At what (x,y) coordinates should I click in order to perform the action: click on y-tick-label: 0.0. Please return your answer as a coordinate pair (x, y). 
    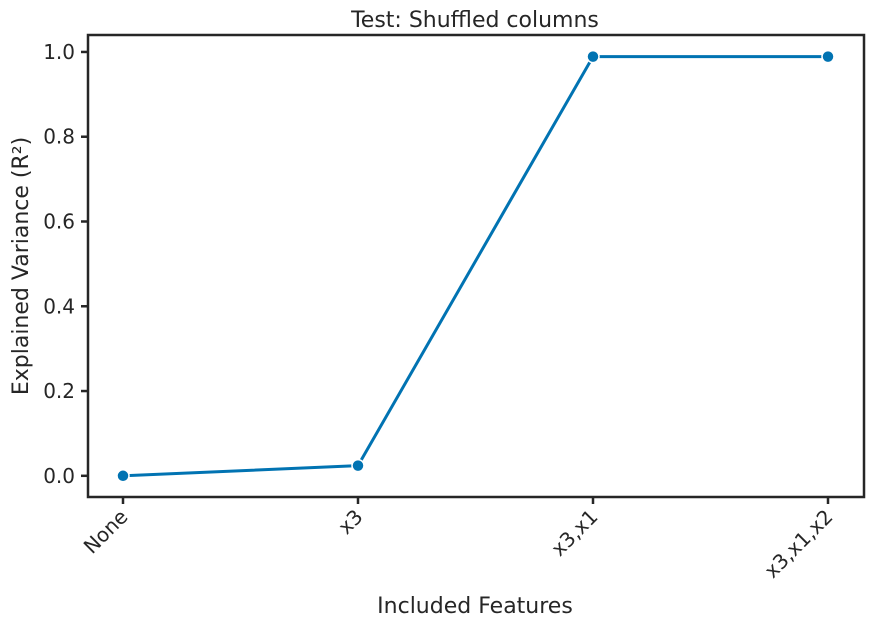
    Looking at the image, I should click on (59, 476).